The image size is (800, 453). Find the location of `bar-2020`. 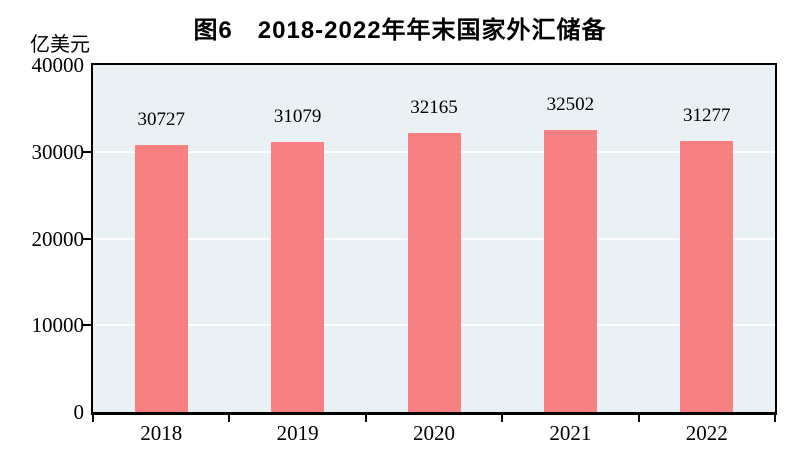

bar-2020 is located at coordinates (434, 272).